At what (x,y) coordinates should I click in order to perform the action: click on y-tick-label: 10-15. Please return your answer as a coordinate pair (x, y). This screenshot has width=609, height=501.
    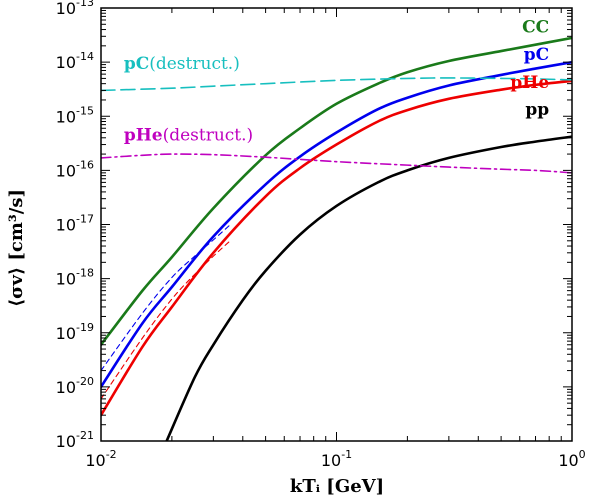
    Looking at the image, I should click on (75, 115).